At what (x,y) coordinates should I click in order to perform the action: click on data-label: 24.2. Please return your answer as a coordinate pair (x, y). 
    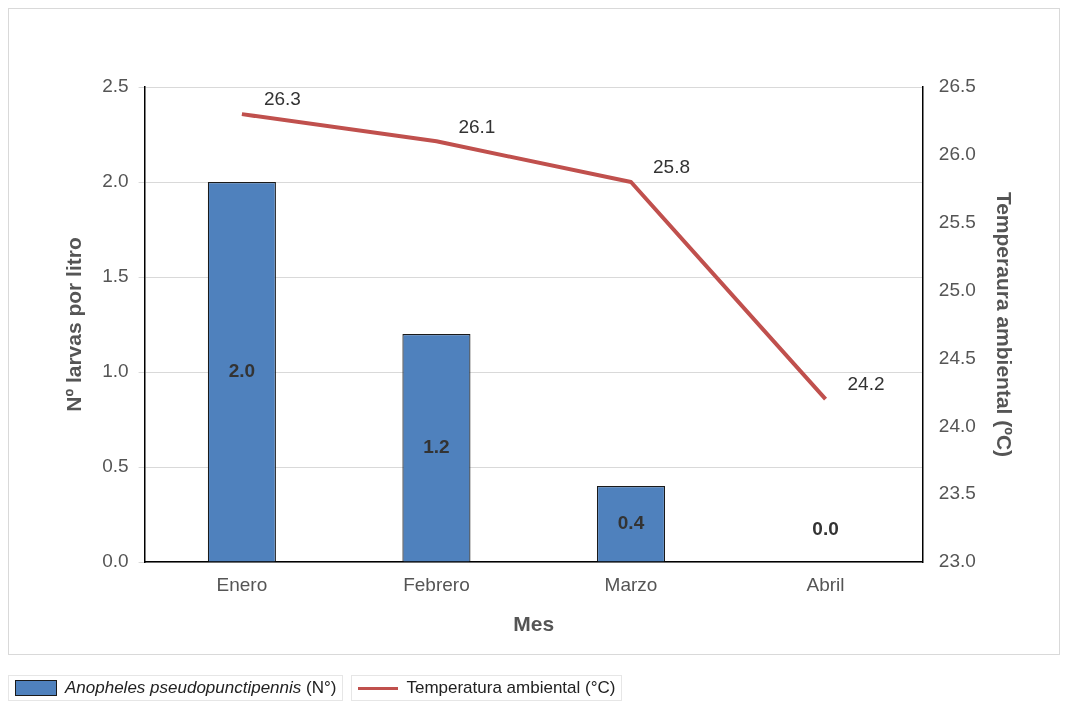
    Looking at the image, I should click on (866, 384).